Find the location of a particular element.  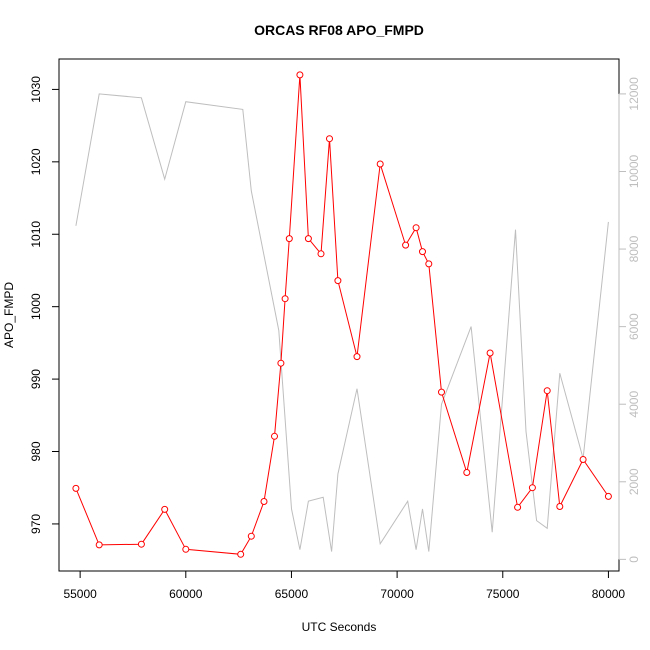

x-tick-label: 70000 is located at coordinates (397, 594).